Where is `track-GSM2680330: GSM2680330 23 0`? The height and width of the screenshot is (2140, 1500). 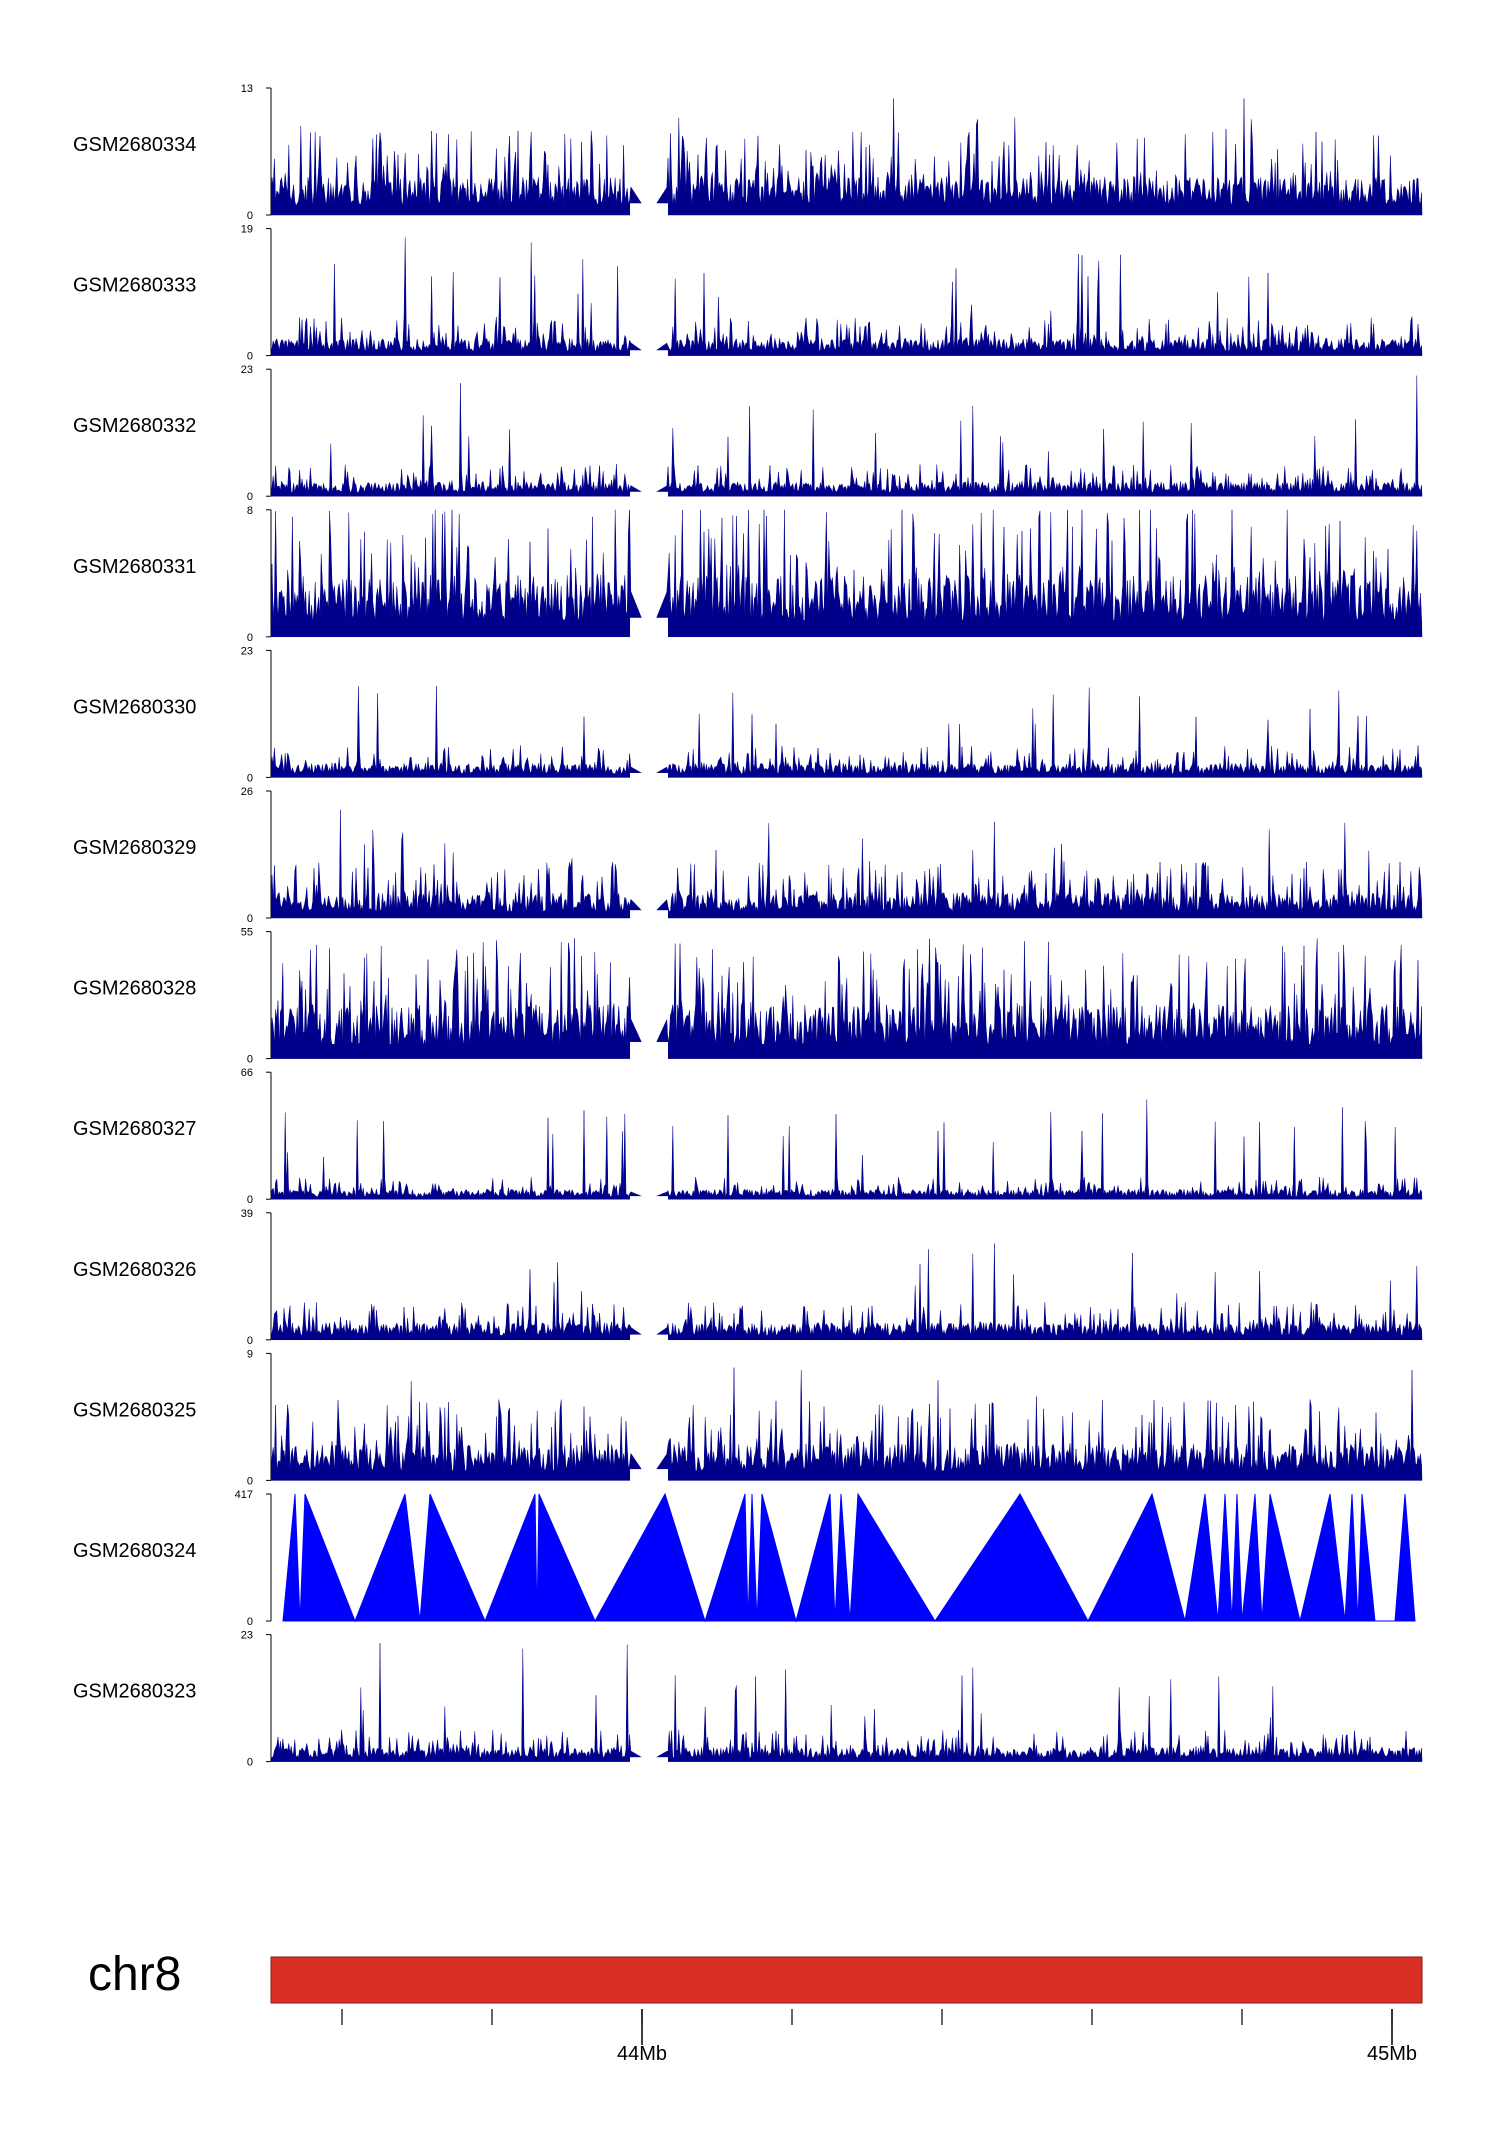
track-GSM2680330: GSM2680330 23 0 is located at coordinates (748, 714).